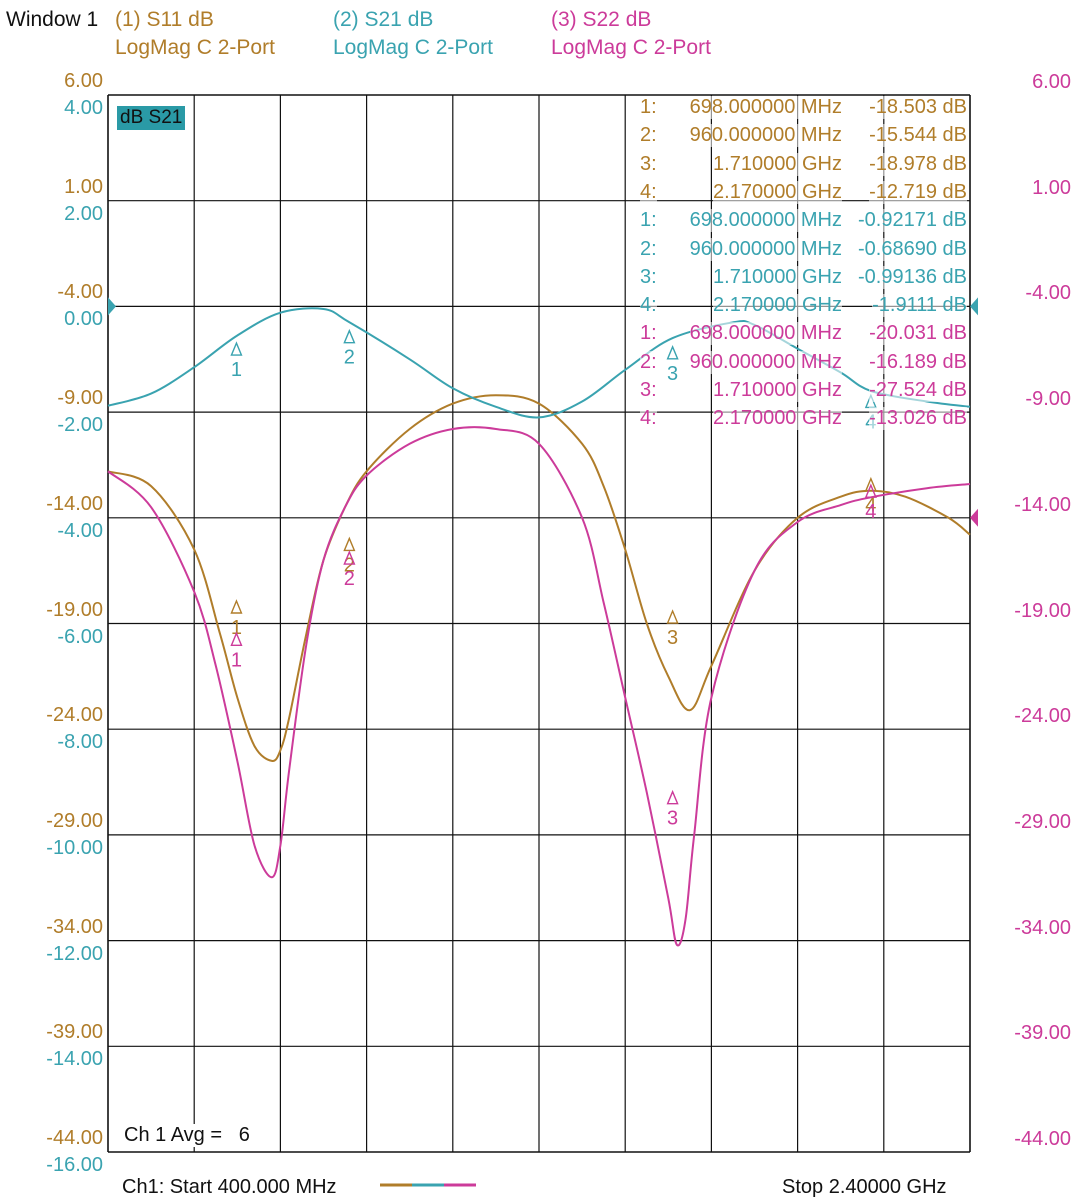 The image size is (1075, 1203). I want to click on y-tick-left-primary: -4.00, so click(80, 292).